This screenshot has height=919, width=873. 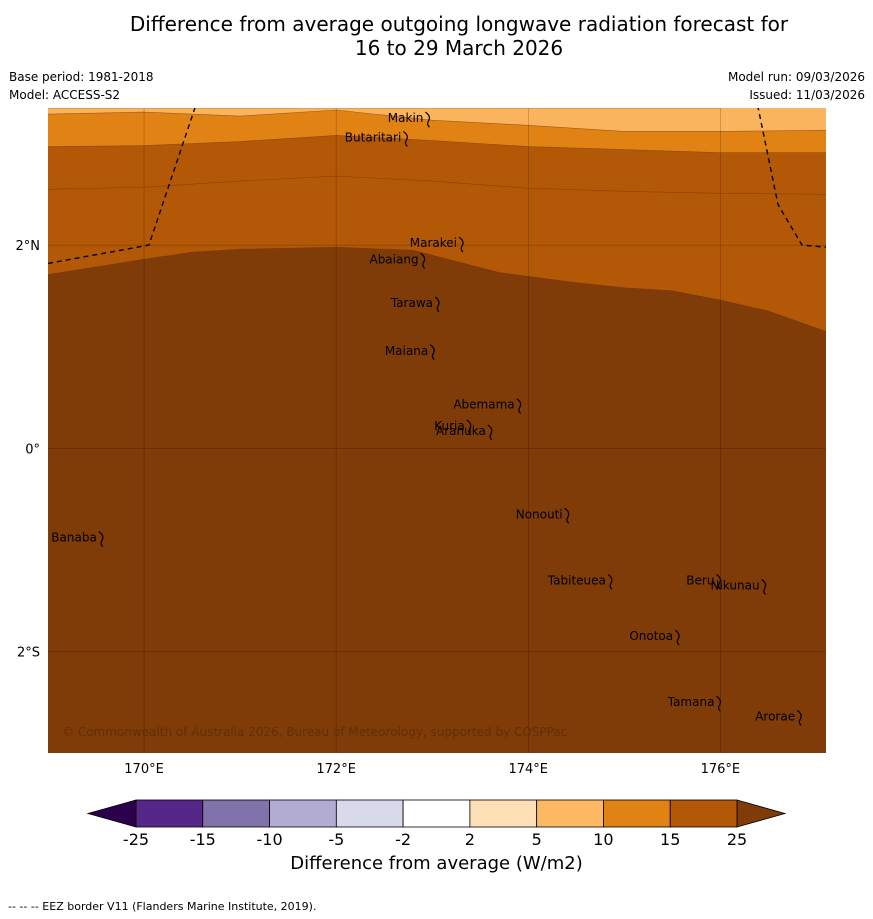 What do you see at coordinates (691, 702) in the screenshot?
I see `island-label: Tamana` at bounding box center [691, 702].